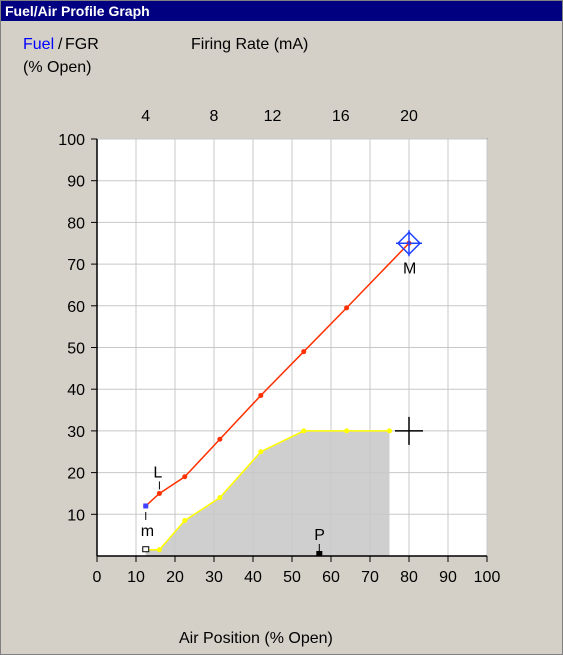 The height and width of the screenshot is (655, 563). What do you see at coordinates (249, 44) in the screenshot?
I see `firing-rate-axis-label: Firing Rate (mA)` at bounding box center [249, 44].